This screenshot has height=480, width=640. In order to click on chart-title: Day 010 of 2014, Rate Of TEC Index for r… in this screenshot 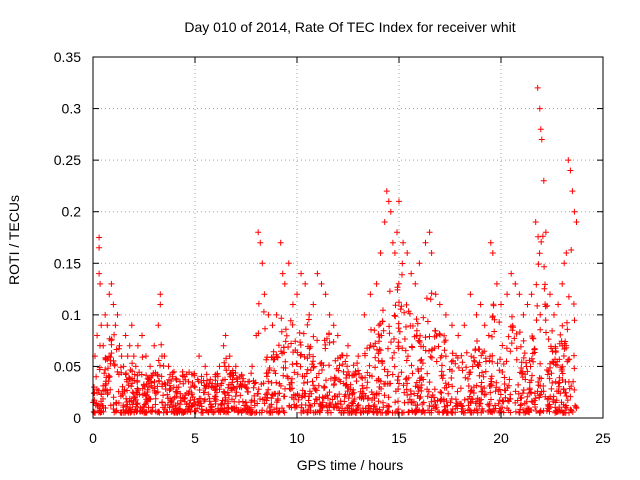, I will do `click(349, 27)`.